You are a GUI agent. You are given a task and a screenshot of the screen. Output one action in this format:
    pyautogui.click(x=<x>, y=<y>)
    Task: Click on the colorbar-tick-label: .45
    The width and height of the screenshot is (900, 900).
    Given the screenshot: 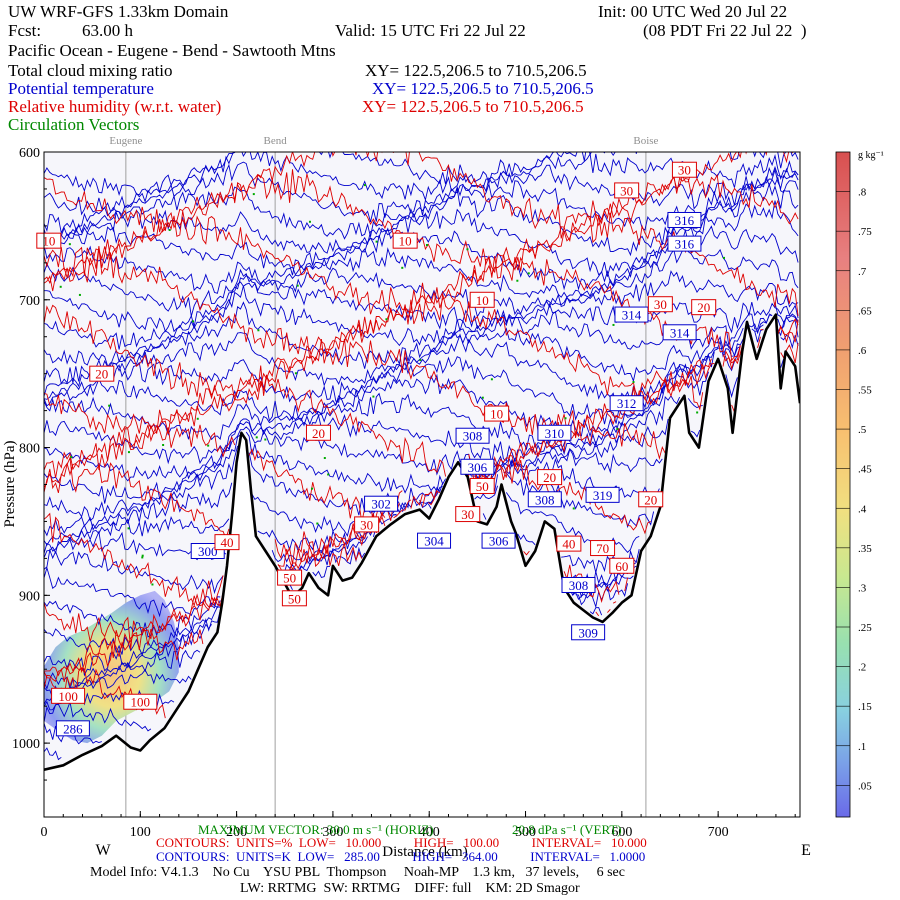 What is the action you would take?
    pyautogui.click(x=865, y=470)
    